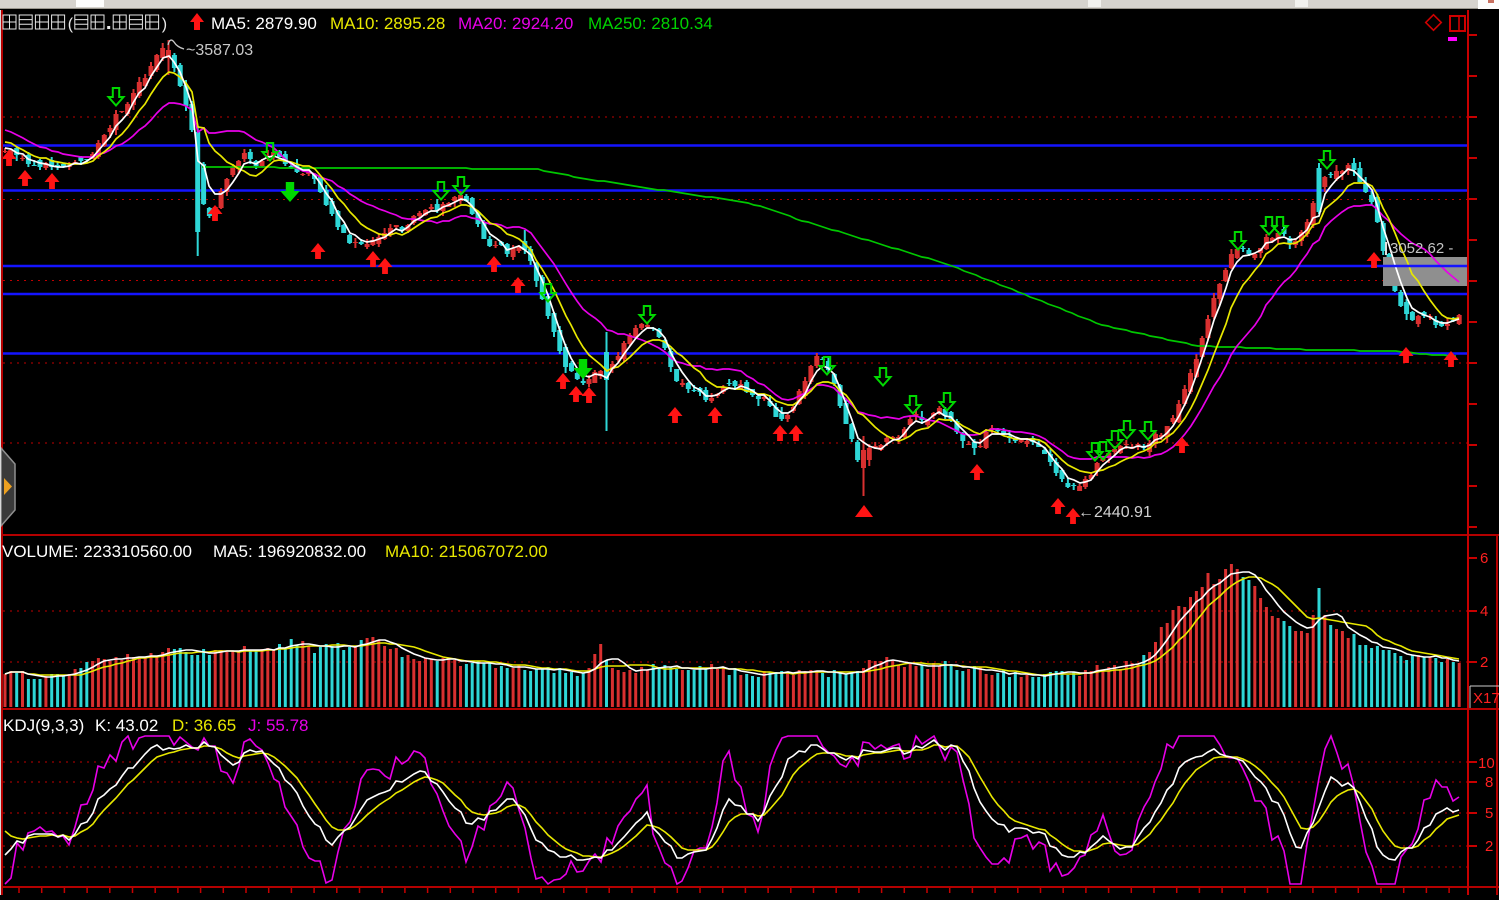  Describe the element at coordinates (289, 551) in the screenshot. I see `svg-text: MA5: 196920832.00` at that location.